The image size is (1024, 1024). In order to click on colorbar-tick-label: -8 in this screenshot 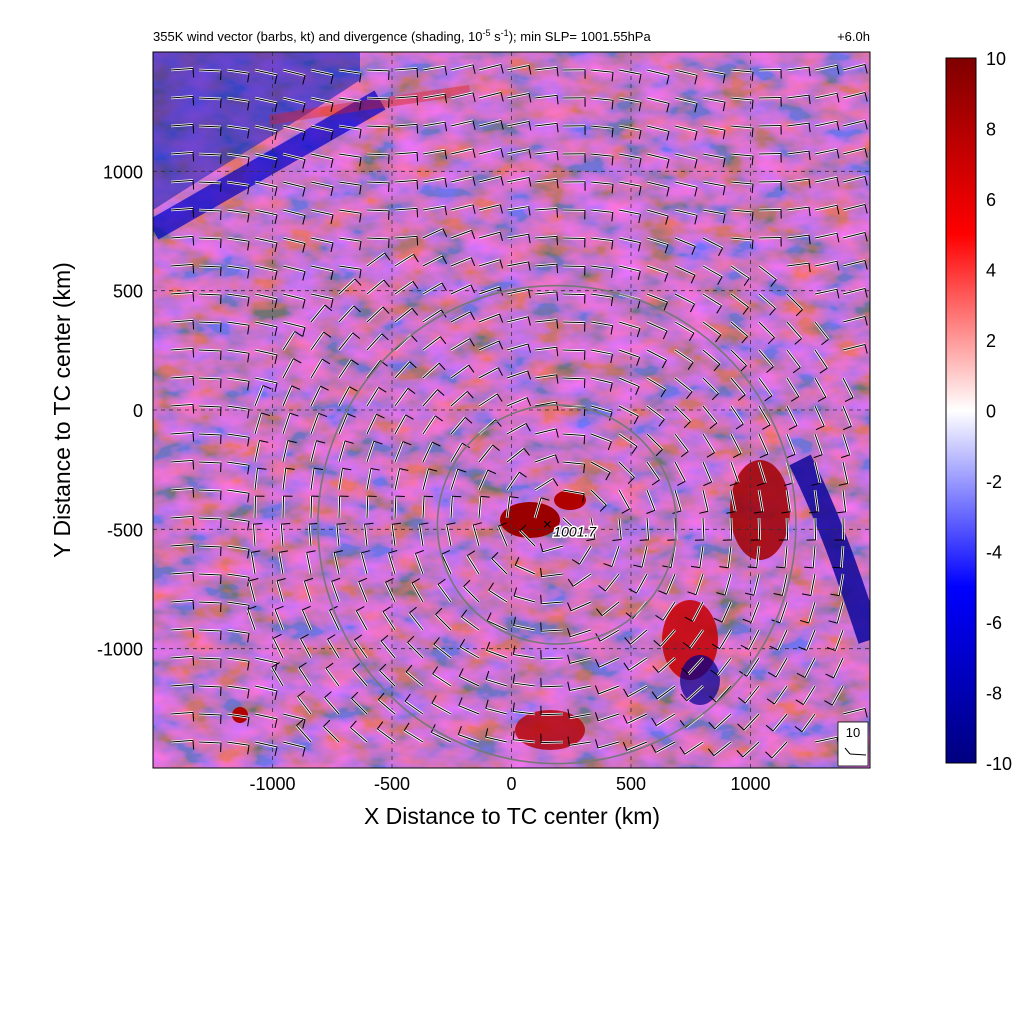, I will do `click(994, 694)`.